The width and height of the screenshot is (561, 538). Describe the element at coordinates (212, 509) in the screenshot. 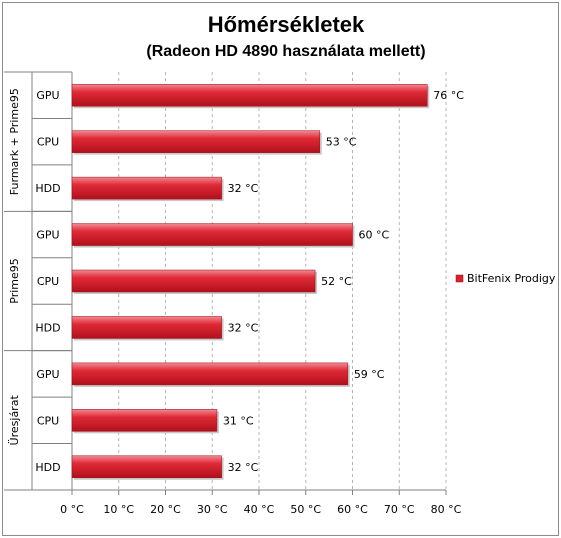

I see `x-tick-label: 30 °C` at that location.